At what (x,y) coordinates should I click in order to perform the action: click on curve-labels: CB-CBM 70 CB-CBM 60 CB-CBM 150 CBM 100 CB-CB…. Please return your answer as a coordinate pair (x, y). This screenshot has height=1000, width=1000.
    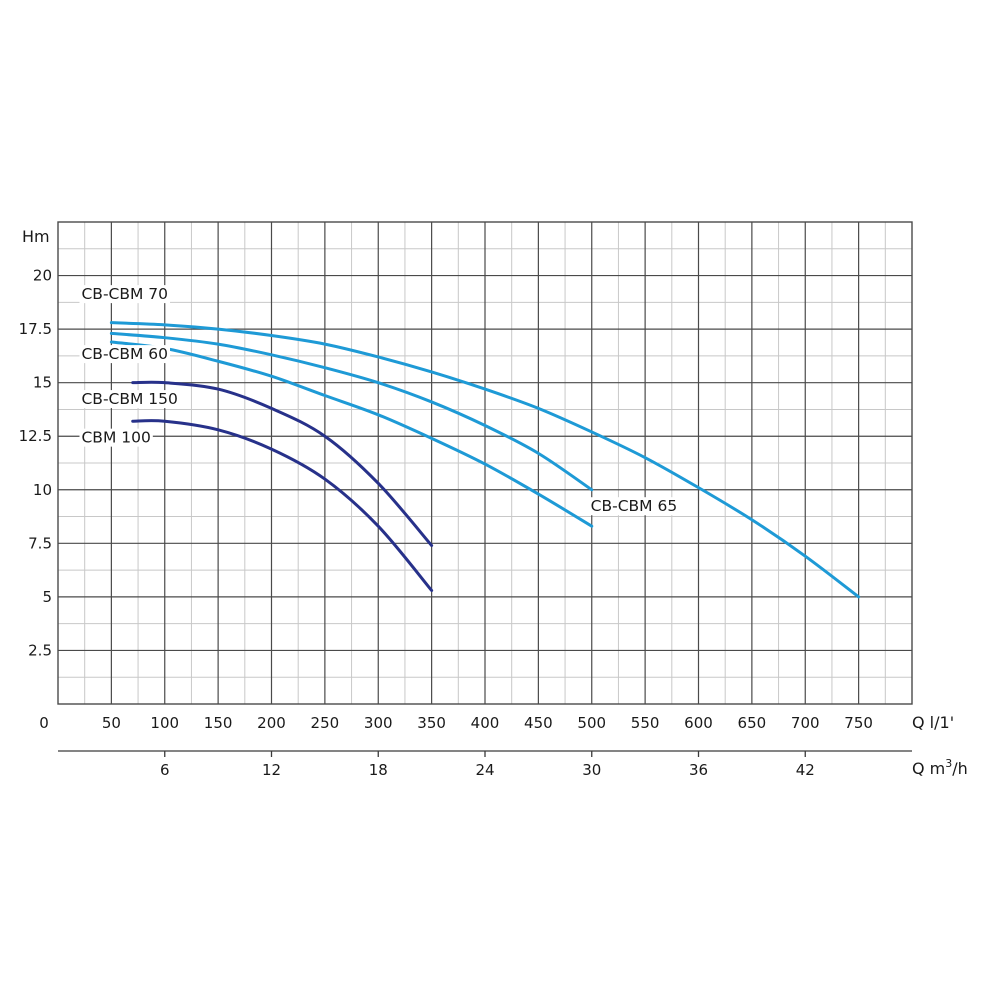
    Looking at the image, I should click on (379, 400).